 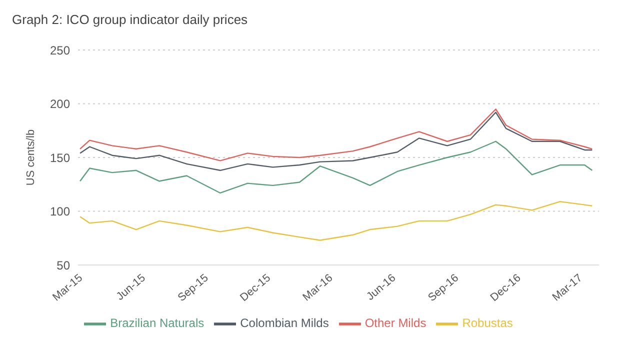 What do you see at coordinates (60, 104) in the screenshot?
I see `y-tick-label: 200` at bounding box center [60, 104].